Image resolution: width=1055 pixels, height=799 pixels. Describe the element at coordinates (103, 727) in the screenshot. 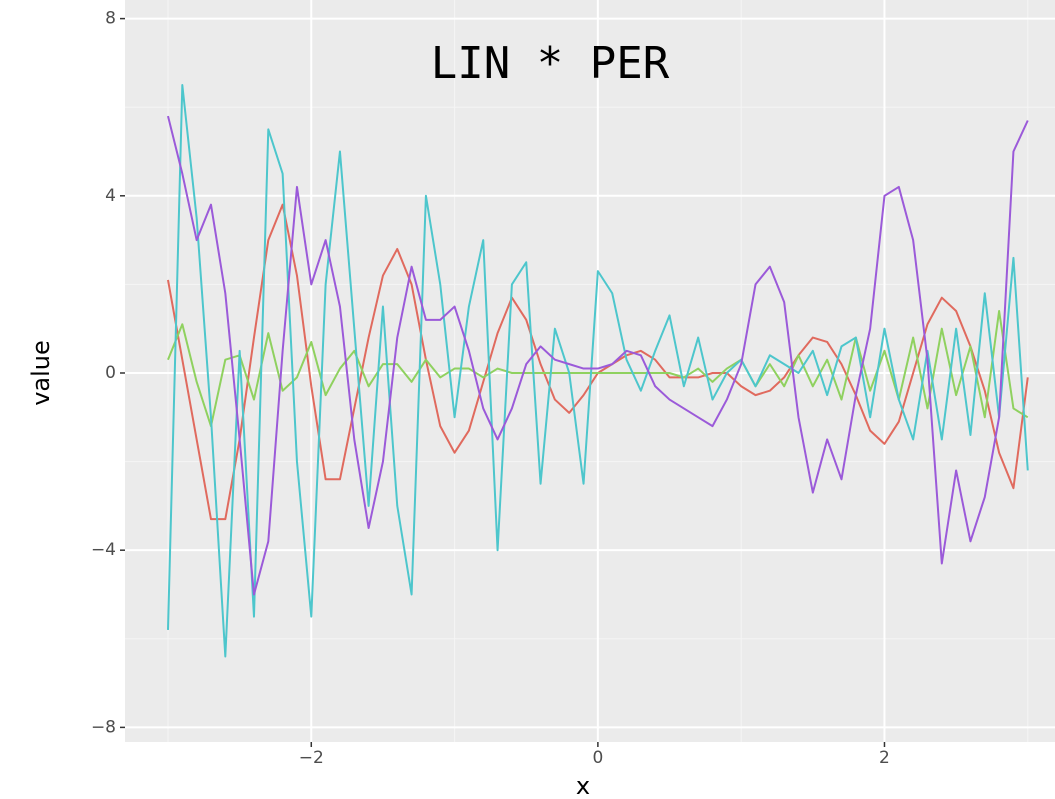

I see `y-tick-label: −8` at that location.